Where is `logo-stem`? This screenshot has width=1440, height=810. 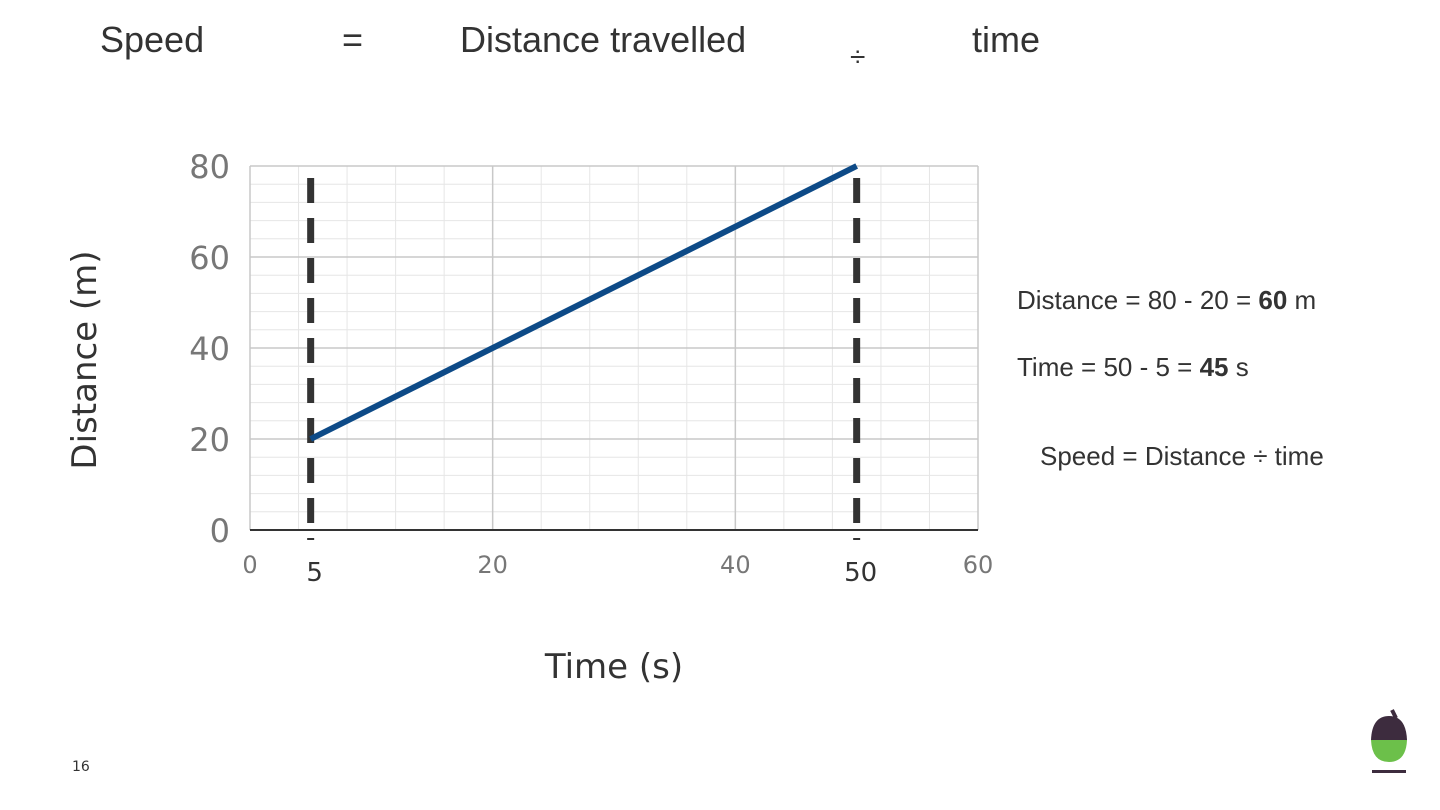 logo-stem is located at coordinates (1394, 714).